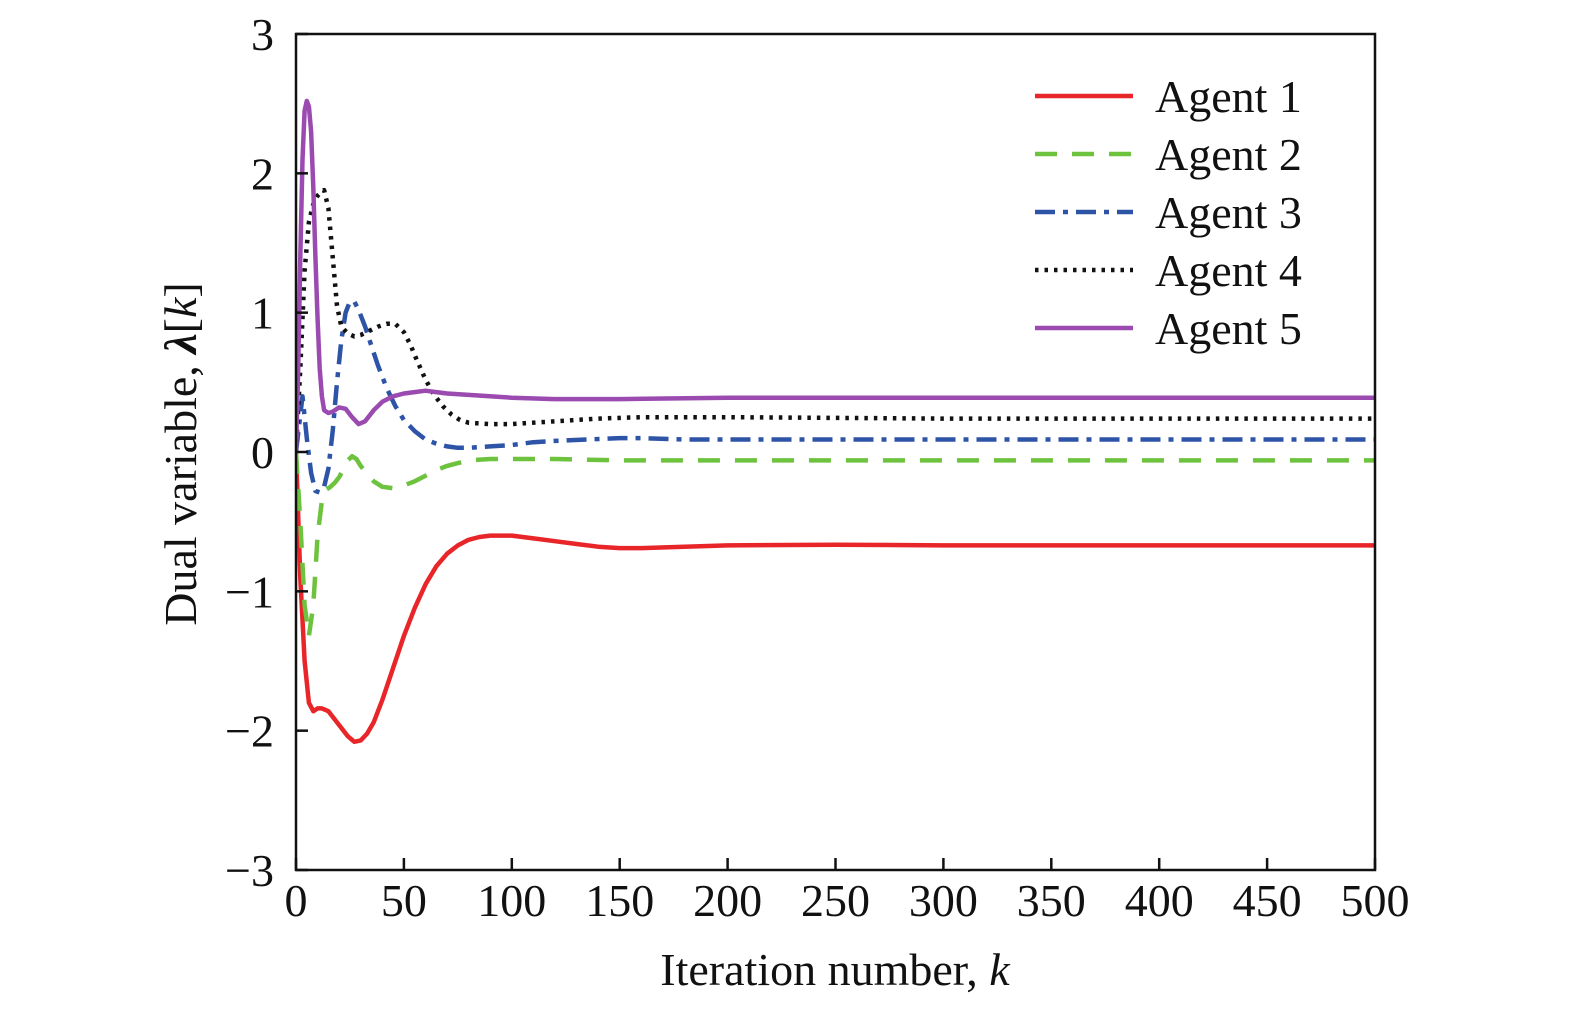 Image resolution: width=1575 pixels, height=1010 pixels. I want to click on y-tick-label: −2, so click(249, 731).